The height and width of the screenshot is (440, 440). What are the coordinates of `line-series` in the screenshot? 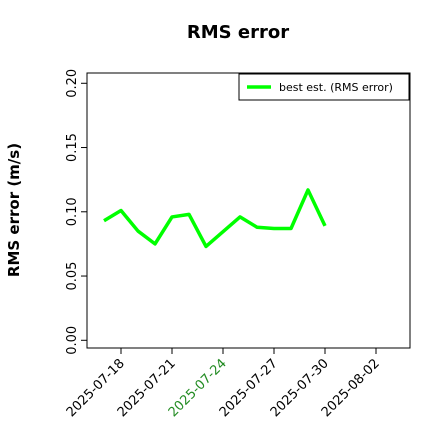 It's located at (215, 218).